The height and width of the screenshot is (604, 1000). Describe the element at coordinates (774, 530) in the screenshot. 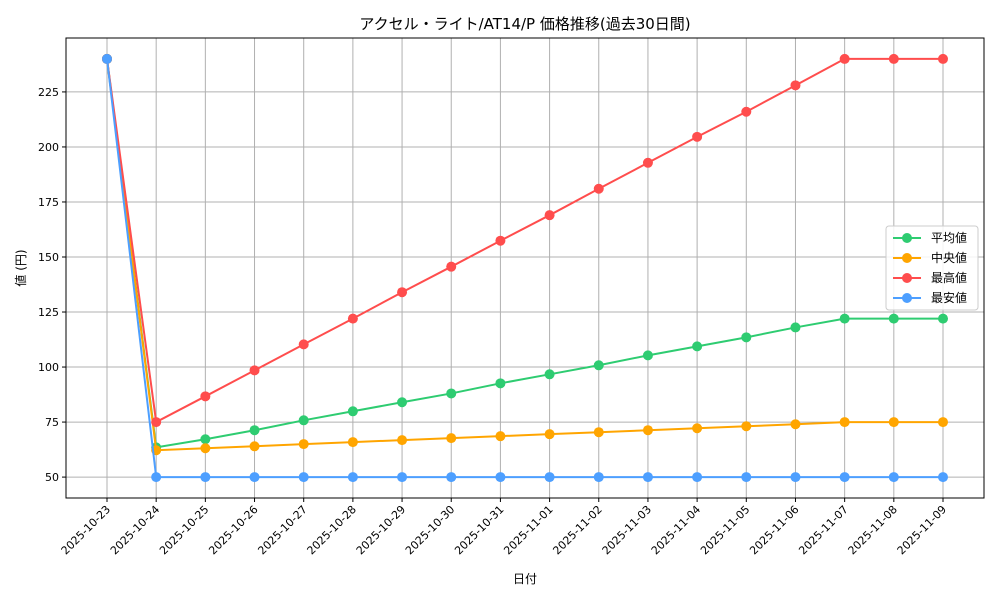

I see `x-tick-label: 2025-11-06` at that location.